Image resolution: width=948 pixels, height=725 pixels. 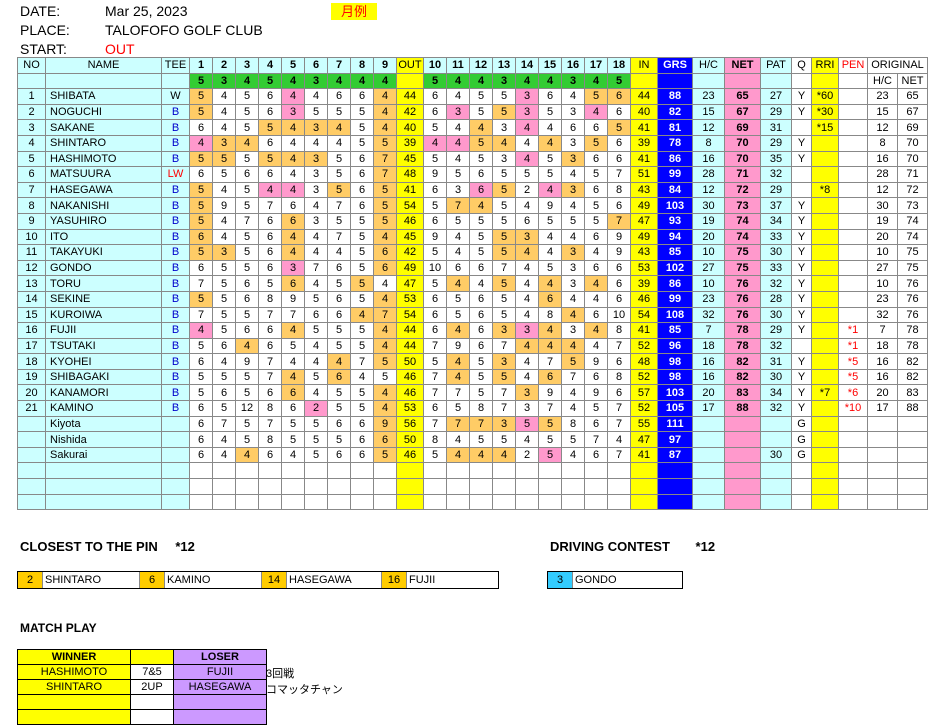 I want to click on driving-prize: *12, so click(x=705, y=546).